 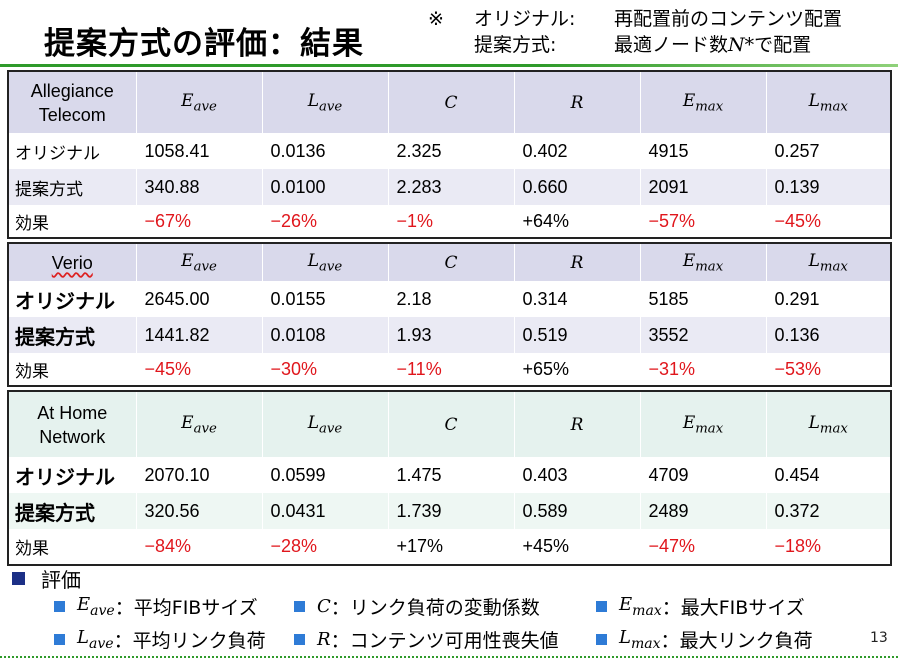 What do you see at coordinates (576, 187) in the screenshot?
I see `cell: 0.660` at bounding box center [576, 187].